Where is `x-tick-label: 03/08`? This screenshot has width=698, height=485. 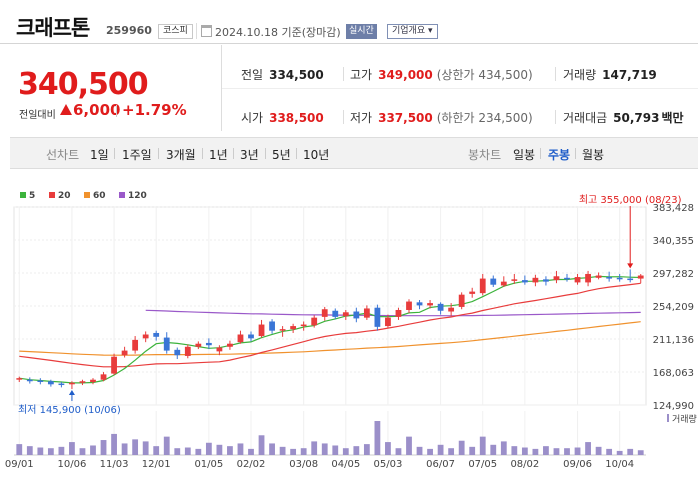
x-tick-label: 03/08 is located at coordinates (303, 464).